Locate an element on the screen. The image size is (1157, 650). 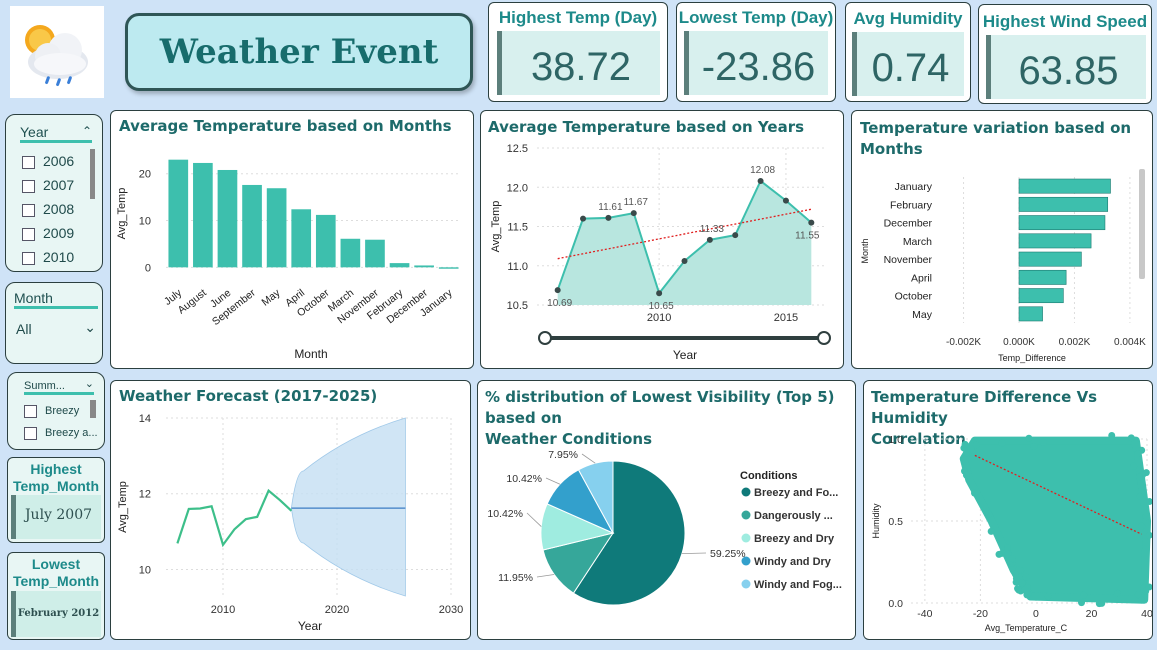
data-label: 7.95% is located at coordinates (563, 455).